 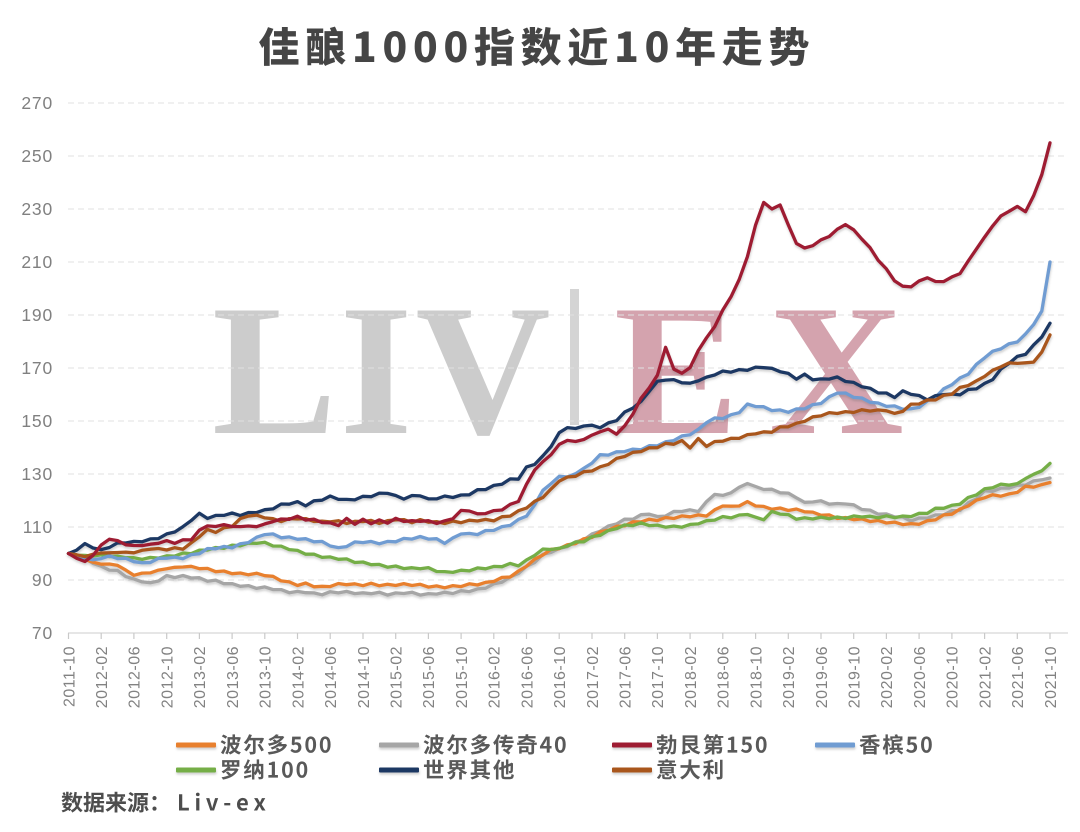 I want to click on svg-text: 2019-10, so click(x=855, y=677).